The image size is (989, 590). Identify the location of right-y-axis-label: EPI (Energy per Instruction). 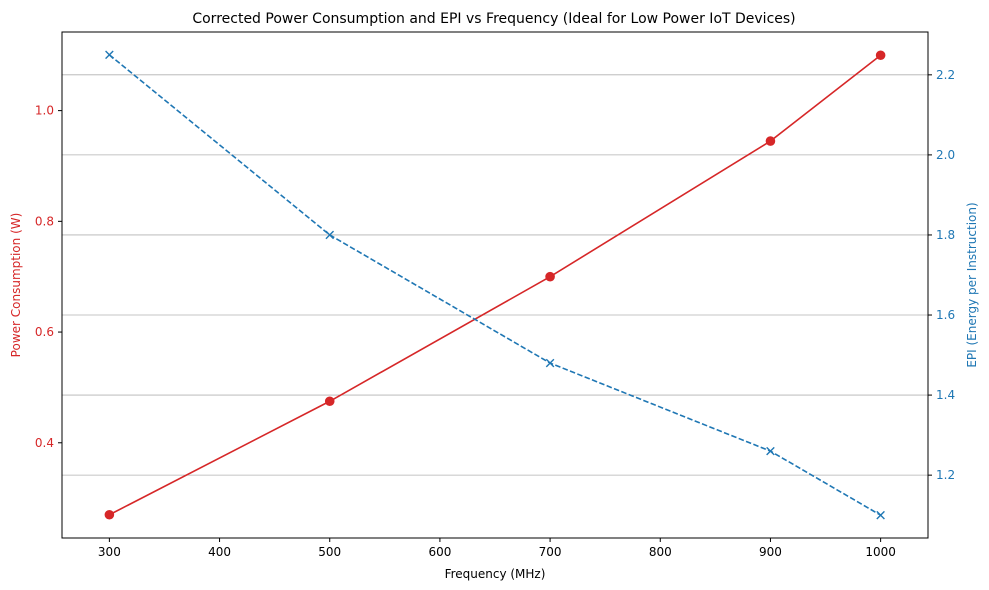
(972, 284).